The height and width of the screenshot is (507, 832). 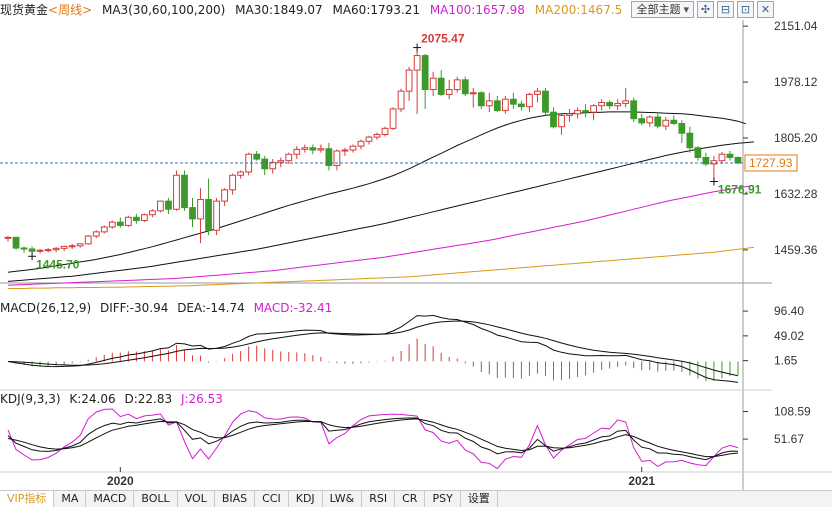 I want to click on zoom-in-icon: ⊡, so click(x=745, y=9).